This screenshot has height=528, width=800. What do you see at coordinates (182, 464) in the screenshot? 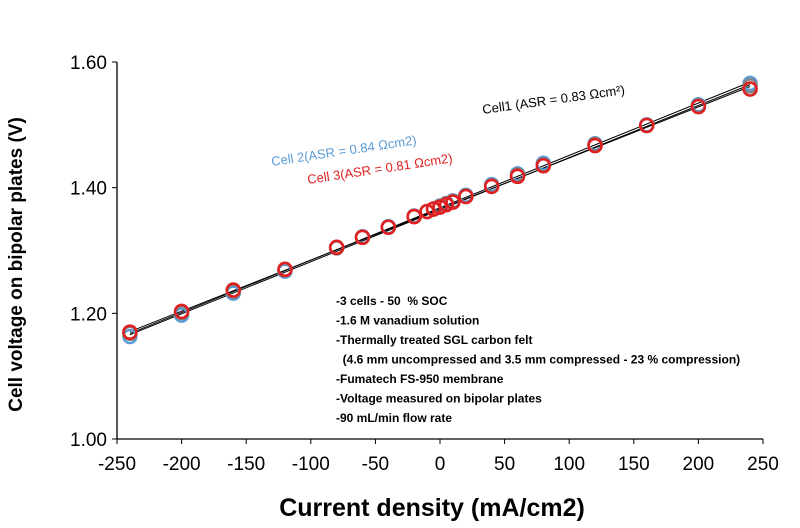
I see `x-tick-label: -200` at bounding box center [182, 464].